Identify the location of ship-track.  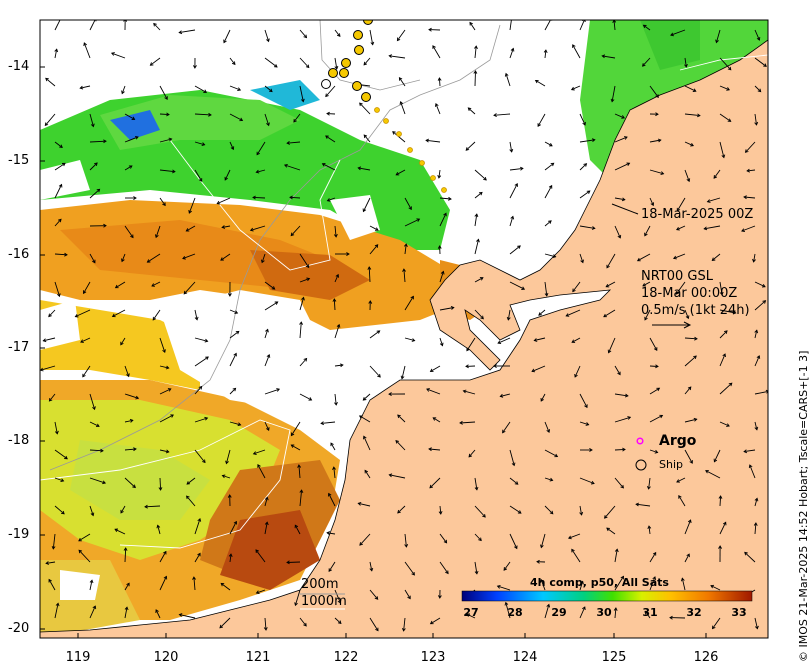
(384, 106).